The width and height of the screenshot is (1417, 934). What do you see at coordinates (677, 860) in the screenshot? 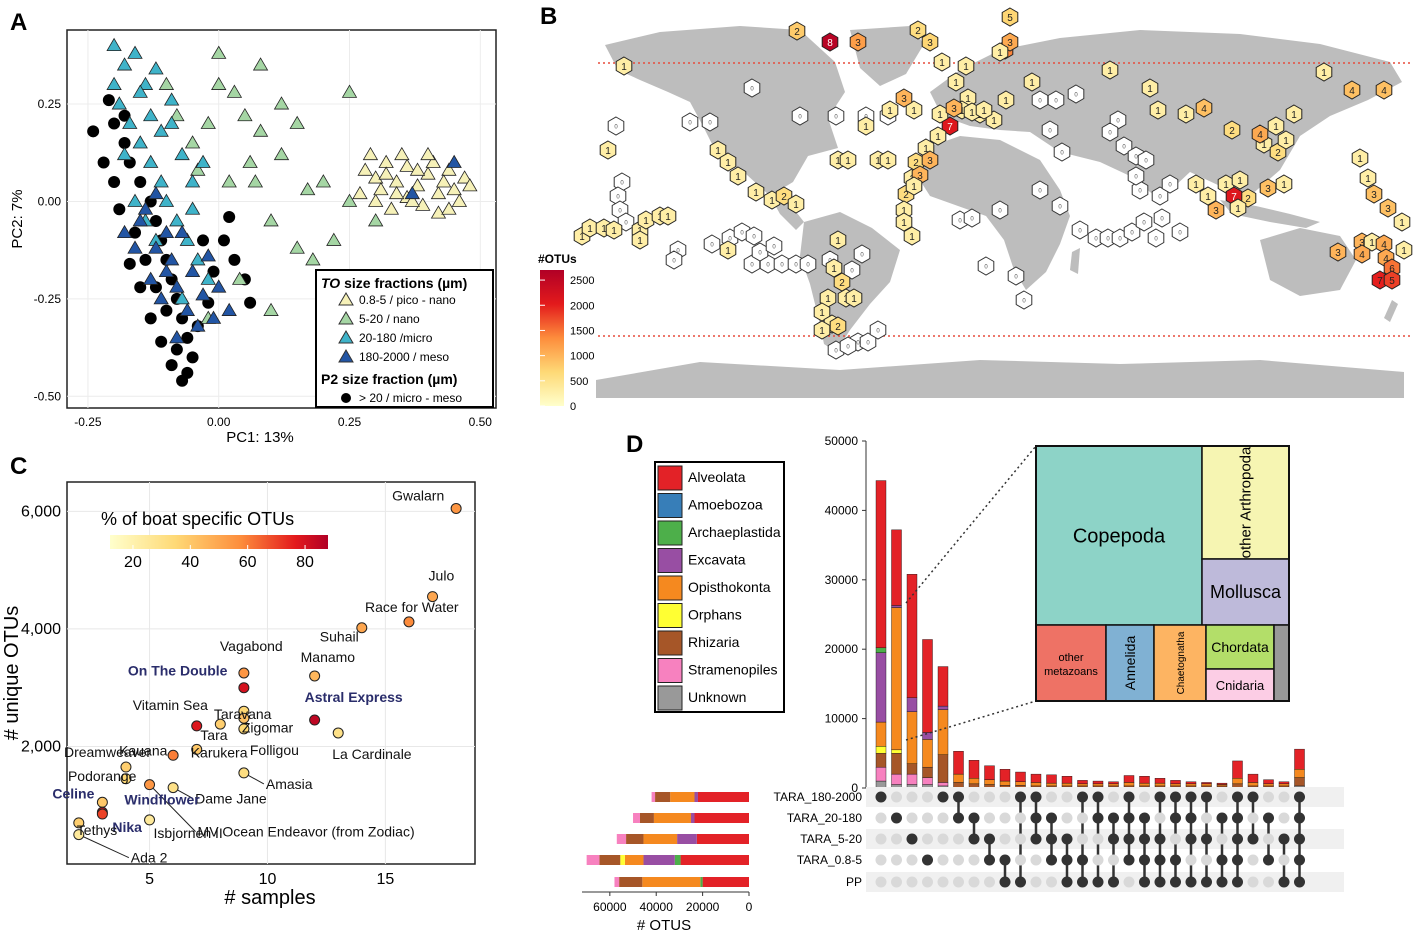
I see `set-bar-segment-archaeplastida` at bounding box center [677, 860].